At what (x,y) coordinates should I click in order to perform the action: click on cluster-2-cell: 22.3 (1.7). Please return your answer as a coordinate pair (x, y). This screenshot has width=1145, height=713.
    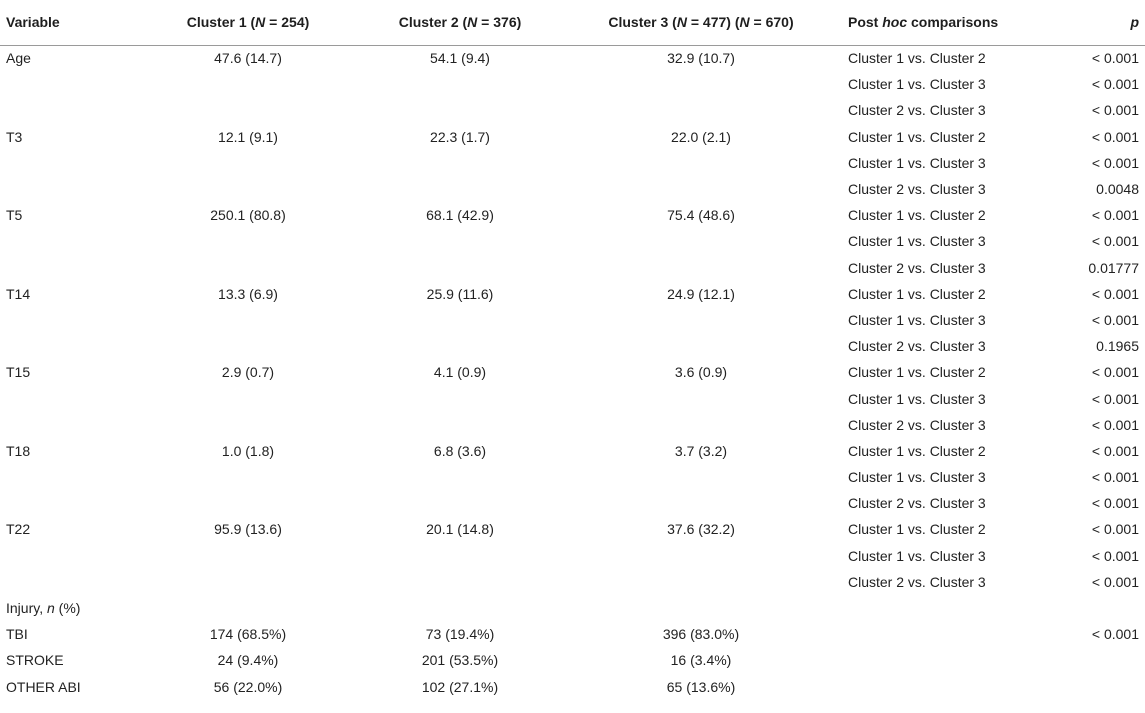
    Looking at the image, I should click on (460, 136).